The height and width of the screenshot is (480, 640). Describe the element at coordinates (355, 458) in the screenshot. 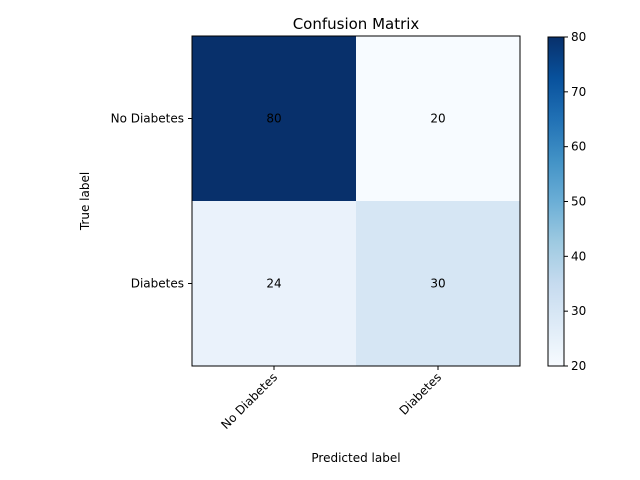

I see `x-axis-label: Predicted label` at that location.